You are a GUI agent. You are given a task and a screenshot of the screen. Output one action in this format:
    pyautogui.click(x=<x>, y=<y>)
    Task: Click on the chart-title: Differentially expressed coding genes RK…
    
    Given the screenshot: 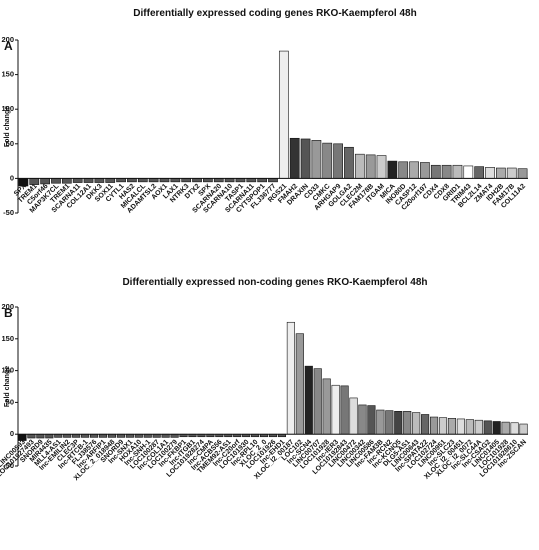 What is the action you would take?
    pyautogui.click(x=274, y=13)
    